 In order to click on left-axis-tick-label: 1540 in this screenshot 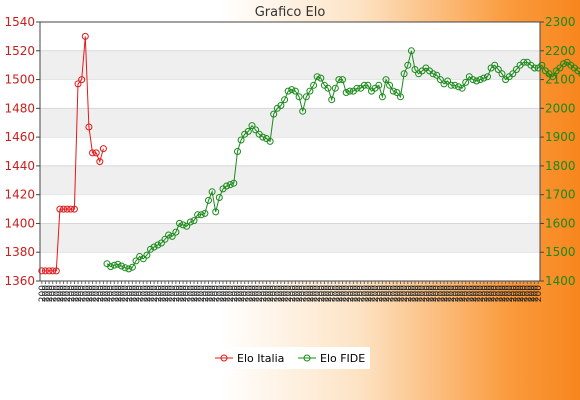, I will do `click(19, 22)`.